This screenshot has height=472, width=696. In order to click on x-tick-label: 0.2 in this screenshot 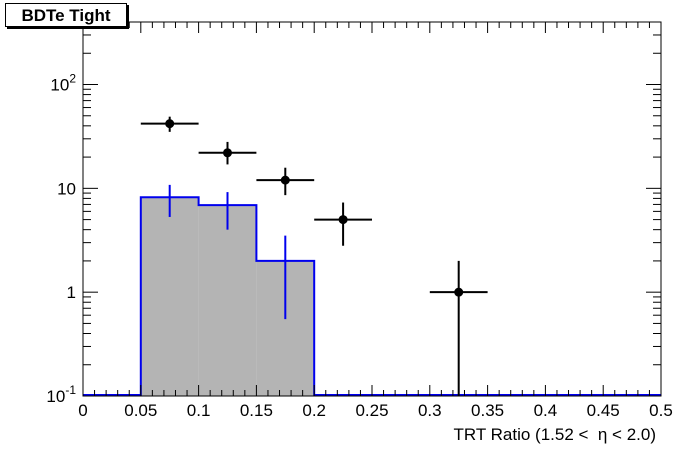, I will do `click(314, 410)`.